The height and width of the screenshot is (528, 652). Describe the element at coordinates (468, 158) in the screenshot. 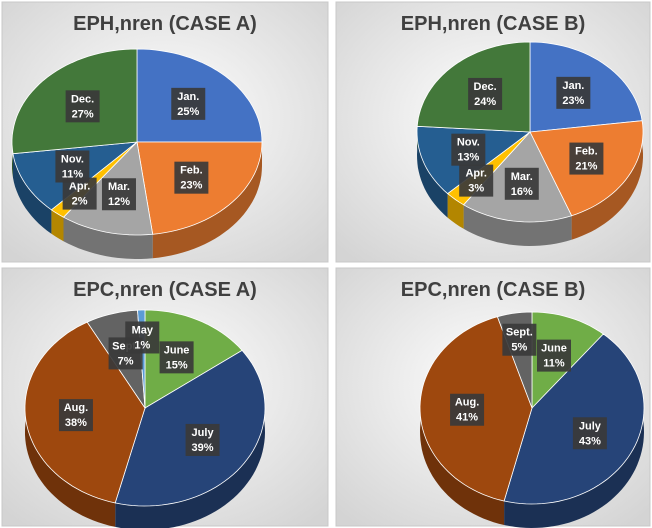

I see `label-value: 13%` at that location.